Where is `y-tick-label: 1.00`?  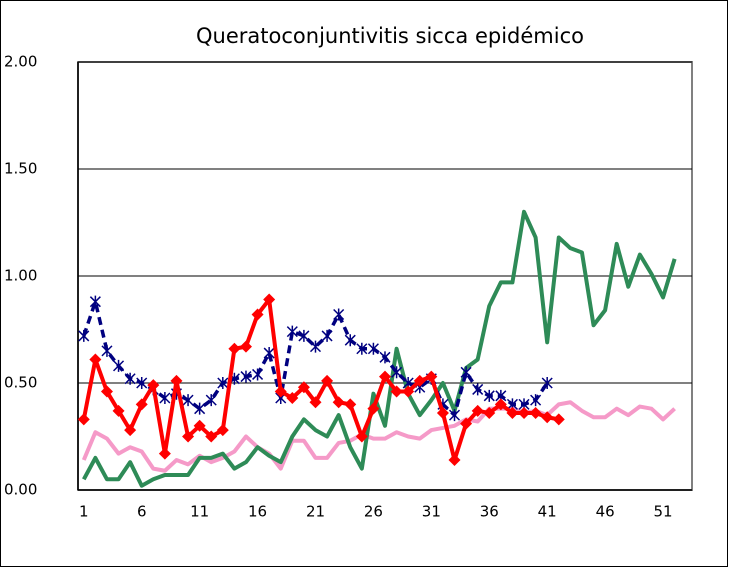
y-tick-label: 1.00 is located at coordinates (20, 276).